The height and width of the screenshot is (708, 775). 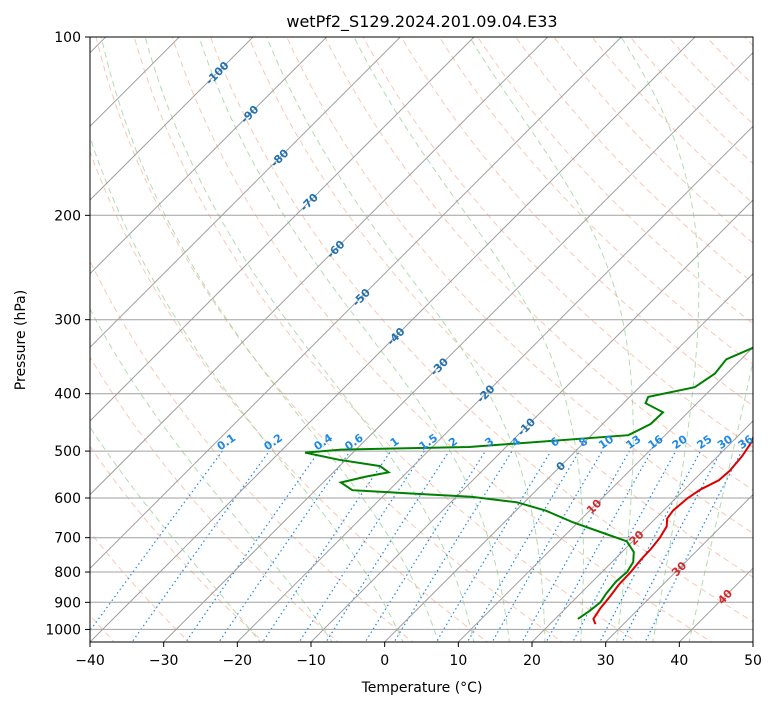 What do you see at coordinates (67, 216) in the screenshot?
I see `y-tick-label: 200` at bounding box center [67, 216].